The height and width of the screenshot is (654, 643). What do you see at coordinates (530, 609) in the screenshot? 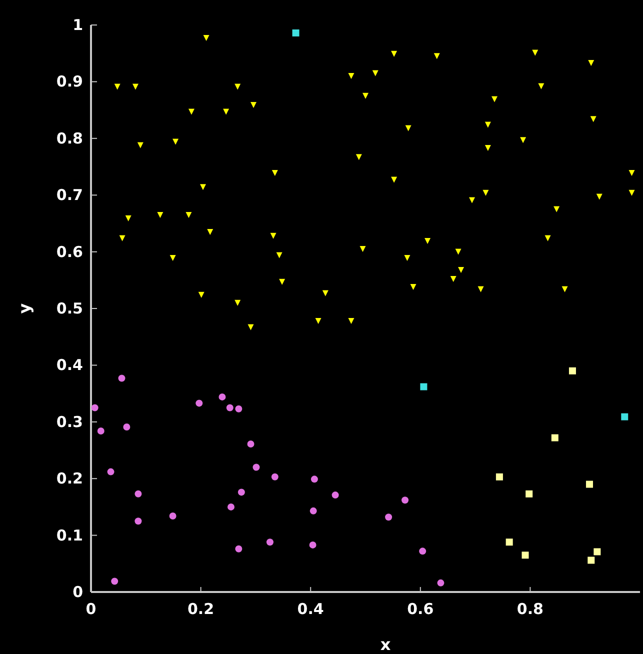
I see `x-tick-label: 0.8` at bounding box center [530, 609].